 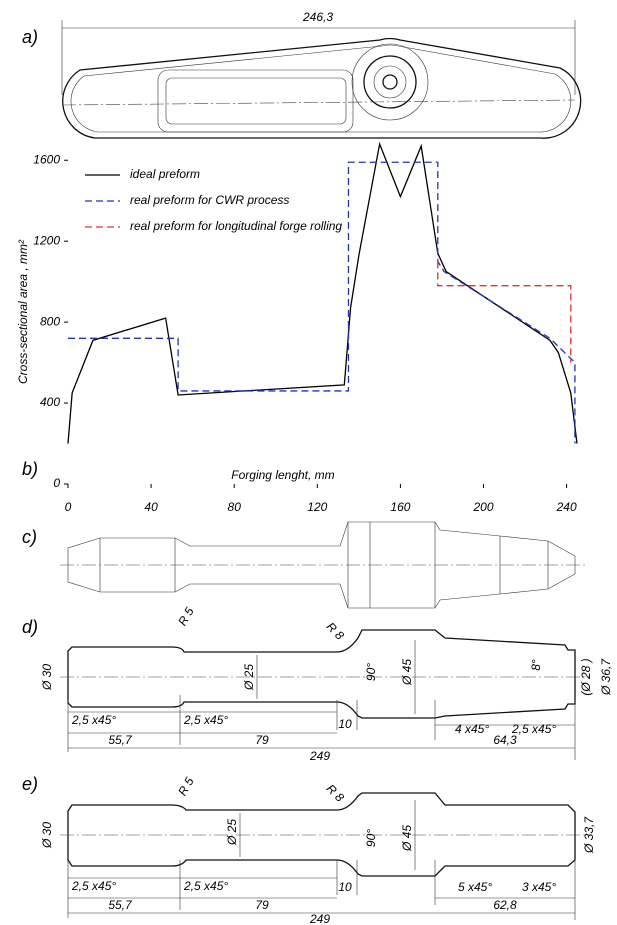 I want to click on shaft-d, so click(x=321, y=674).